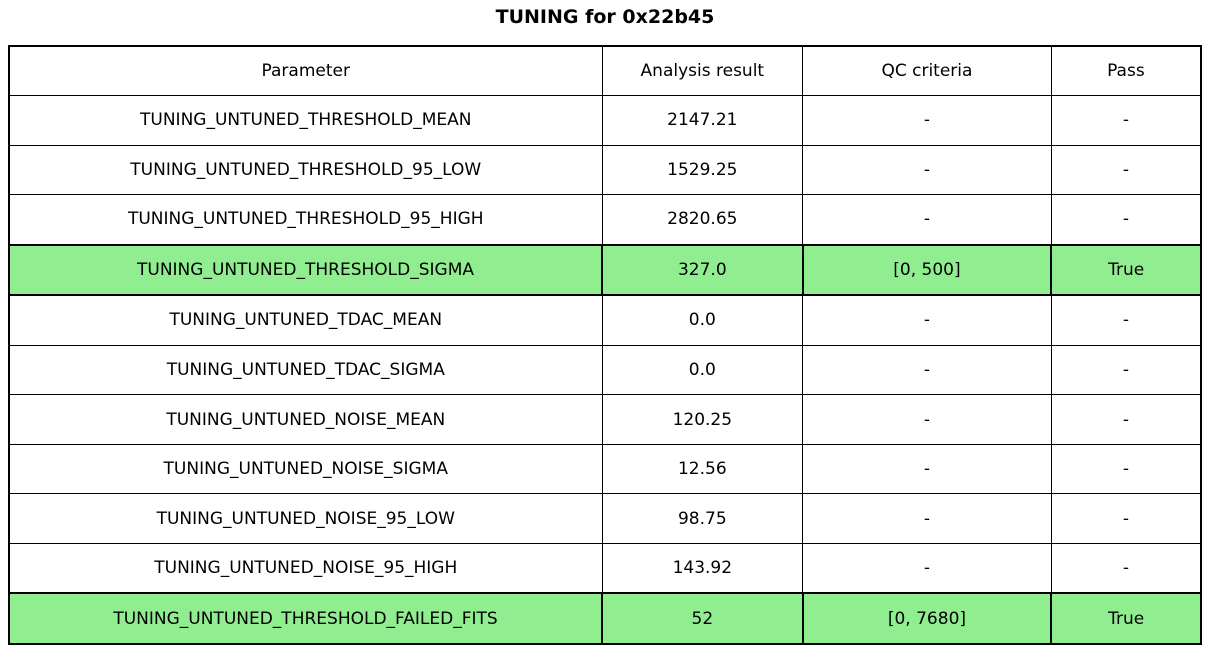  I want to click on cell-analysis-result: 143.92, so click(702, 568).